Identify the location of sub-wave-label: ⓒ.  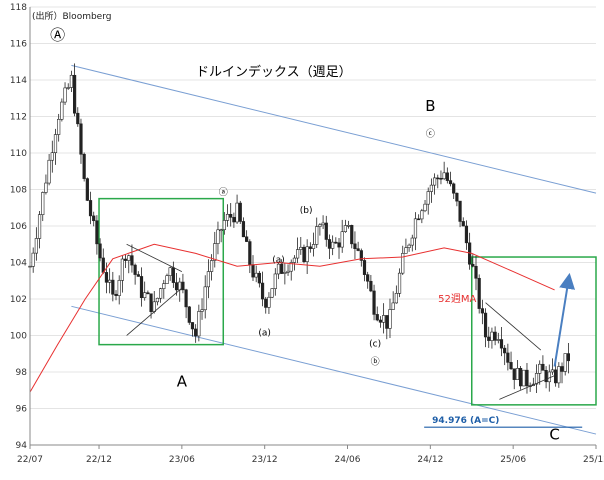
(430, 134).